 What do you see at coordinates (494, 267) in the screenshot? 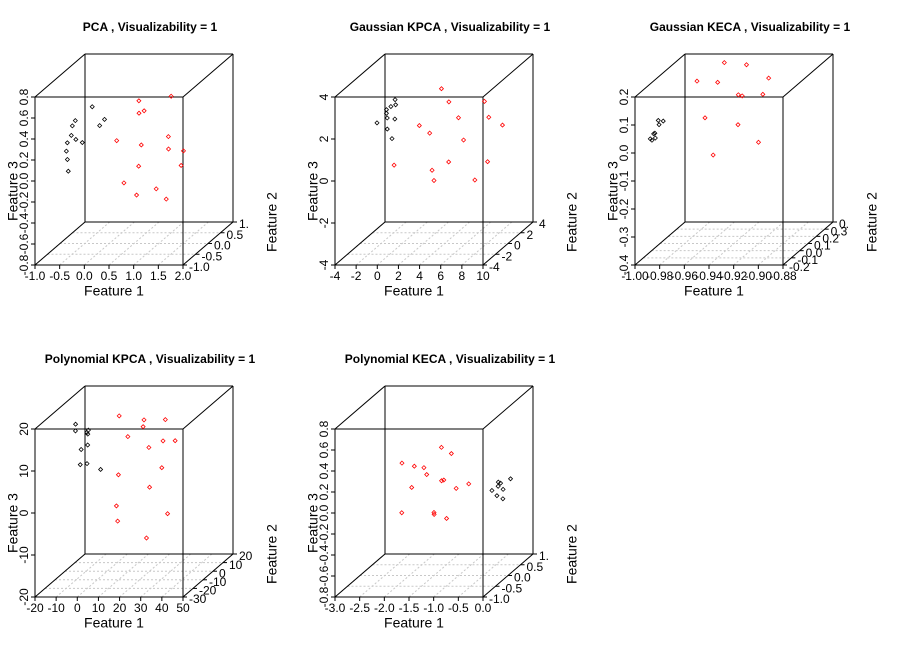
I see `y-tick-label: -4` at bounding box center [494, 267].